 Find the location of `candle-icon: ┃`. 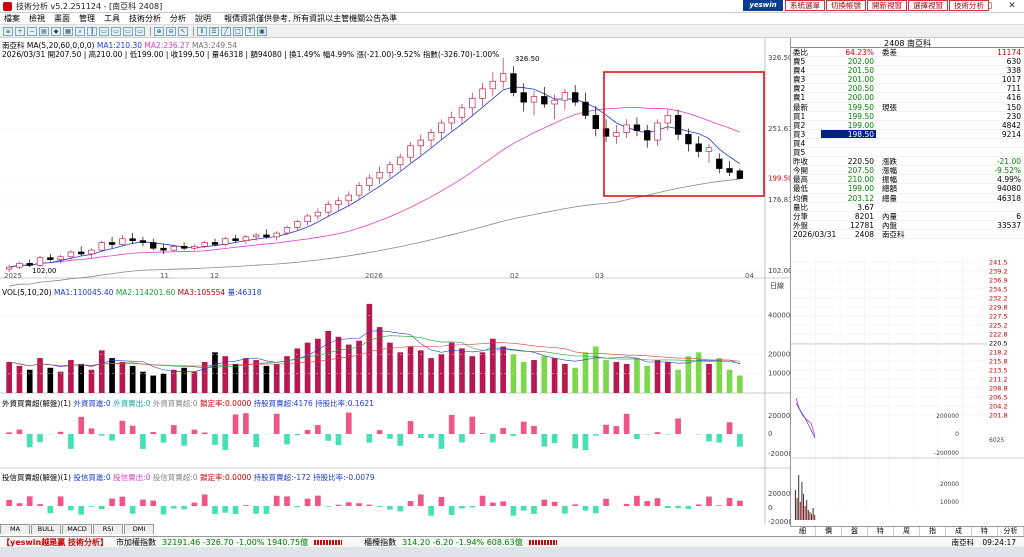

candle-icon: ┃ is located at coordinates (92, 31).